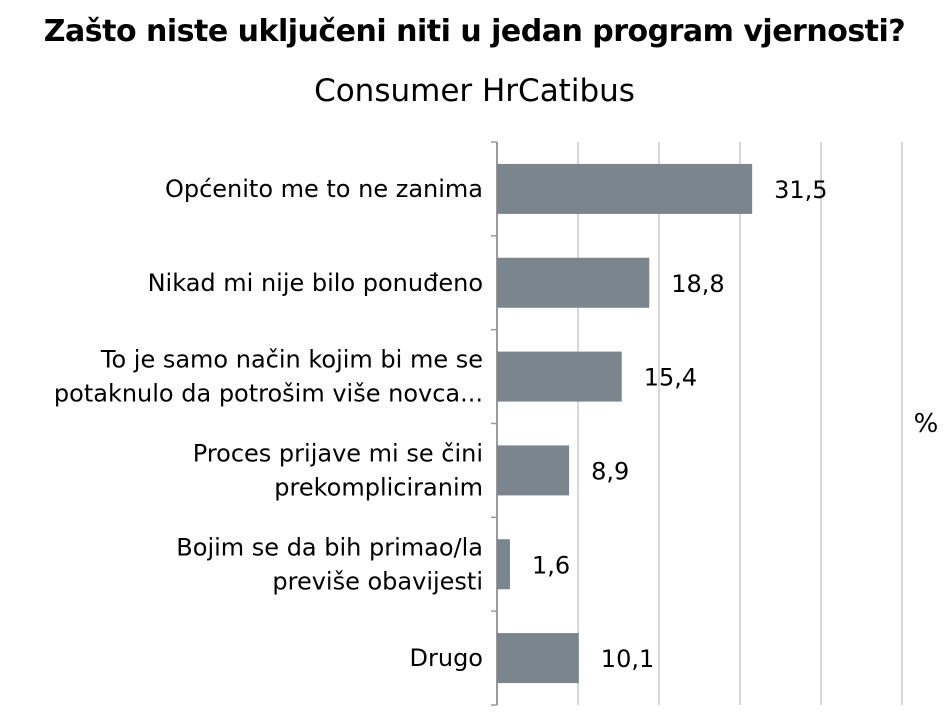 Image resolution: width=949 pixels, height=720 pixels. What do you see at coordinates (627, 659) in the screenshot?
I see `data-label: 10,1` at bounding box center [627, 659].